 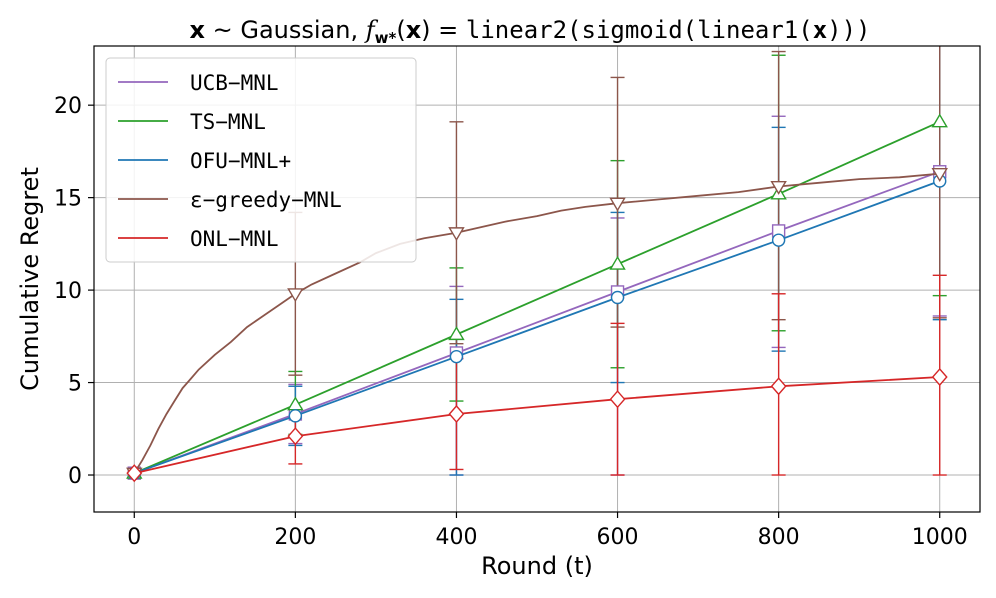 What do you see at coordinates (75, 476) in the screenshot?
I see `y-tick-label: 0` at bounding box center [75, 476].